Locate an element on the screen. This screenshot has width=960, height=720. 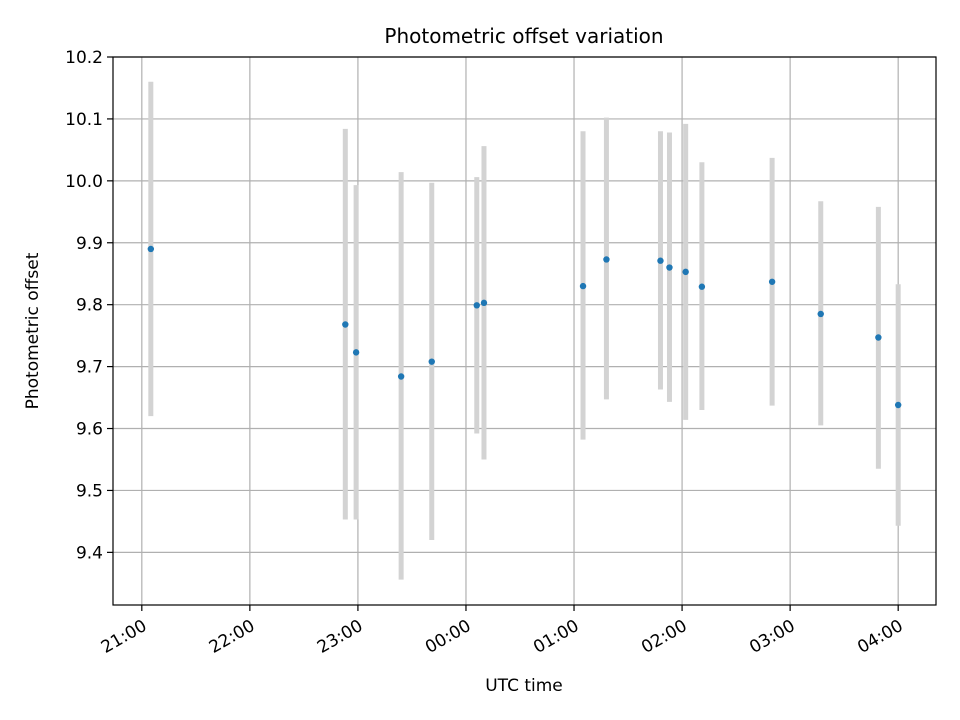
y-axis-label: Photometric offset is located at coordinates (33, 330).